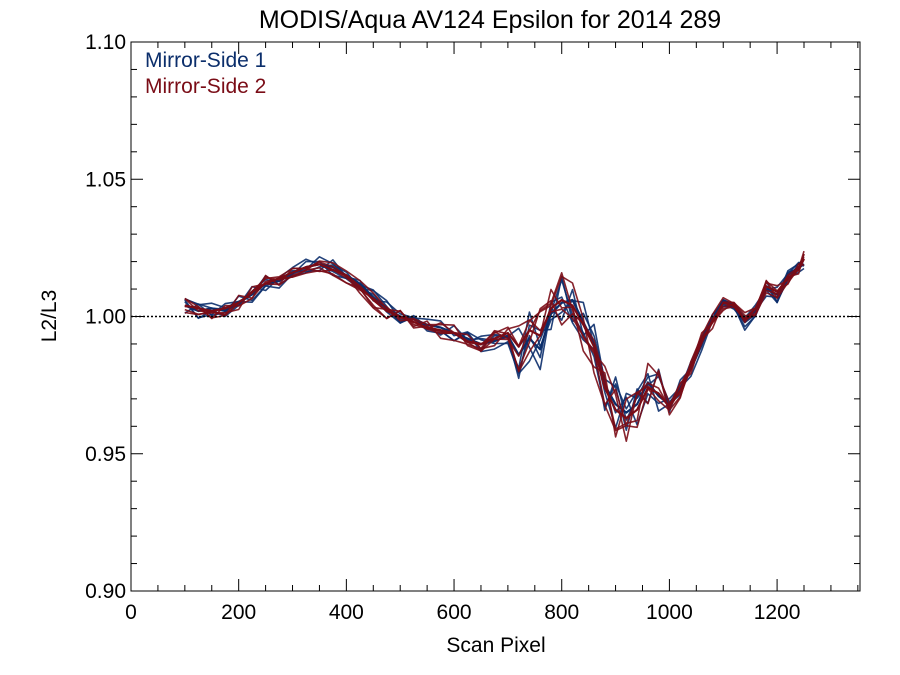  I want to click on x-tick-label: 400, so click(346, 612).